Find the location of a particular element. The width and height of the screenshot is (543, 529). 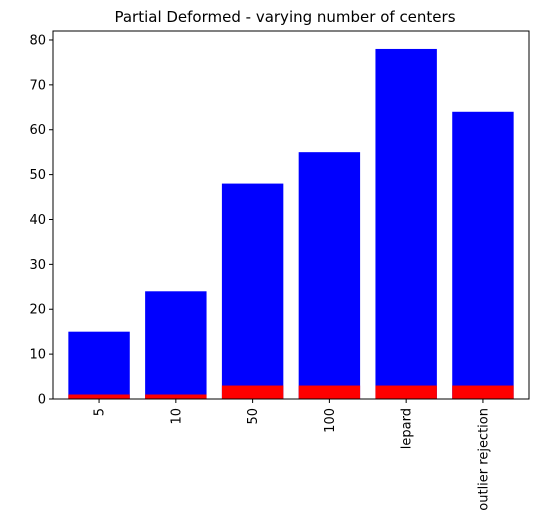

y-tick-label: 80 is located at coordinates (37, 40).